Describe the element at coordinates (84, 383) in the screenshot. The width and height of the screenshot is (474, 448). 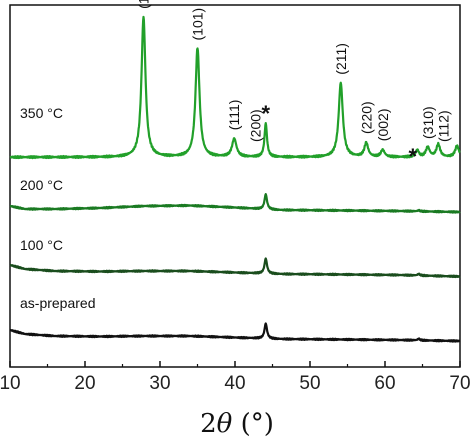
I see `x-tick-label: 20` at that location.